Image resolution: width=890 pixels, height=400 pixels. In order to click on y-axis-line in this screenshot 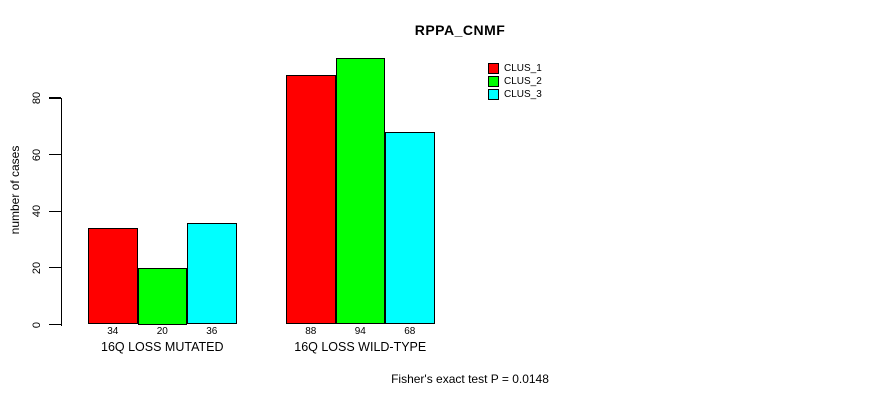, I will do `click(62, 212)`.